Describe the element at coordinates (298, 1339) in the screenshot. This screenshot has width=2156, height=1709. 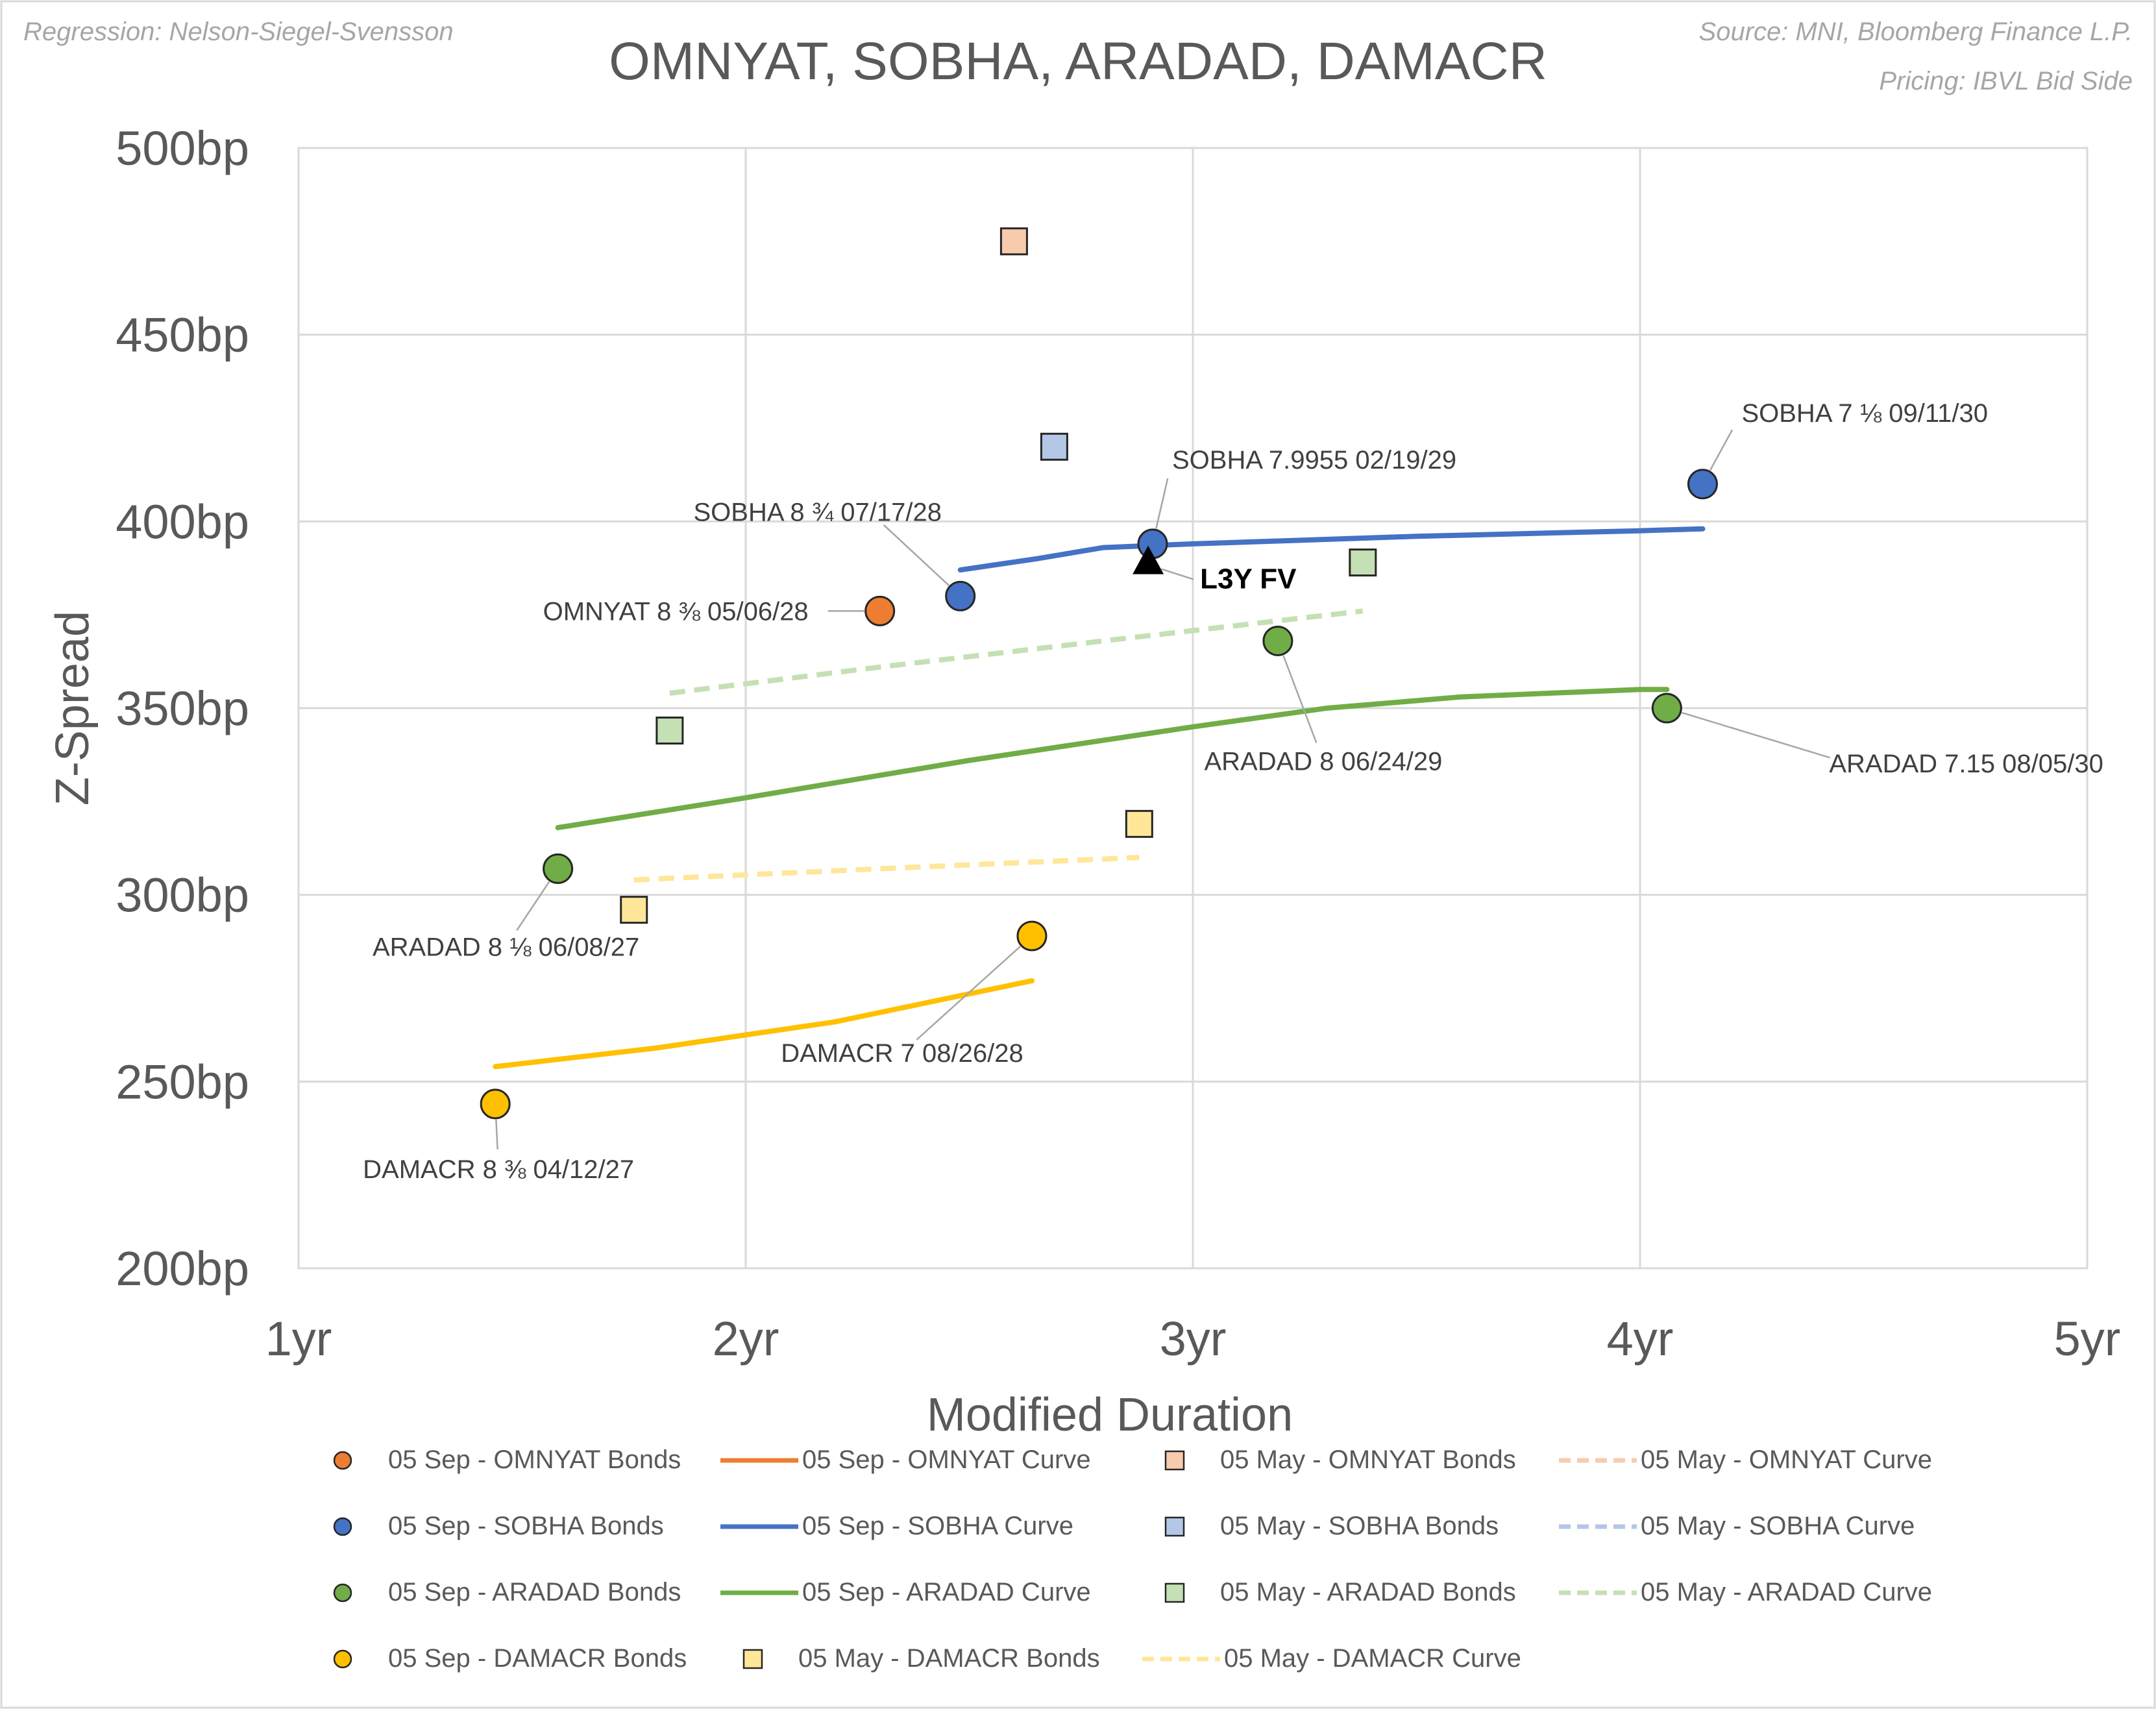
I see `x-tick-label: 1yr` at that location.